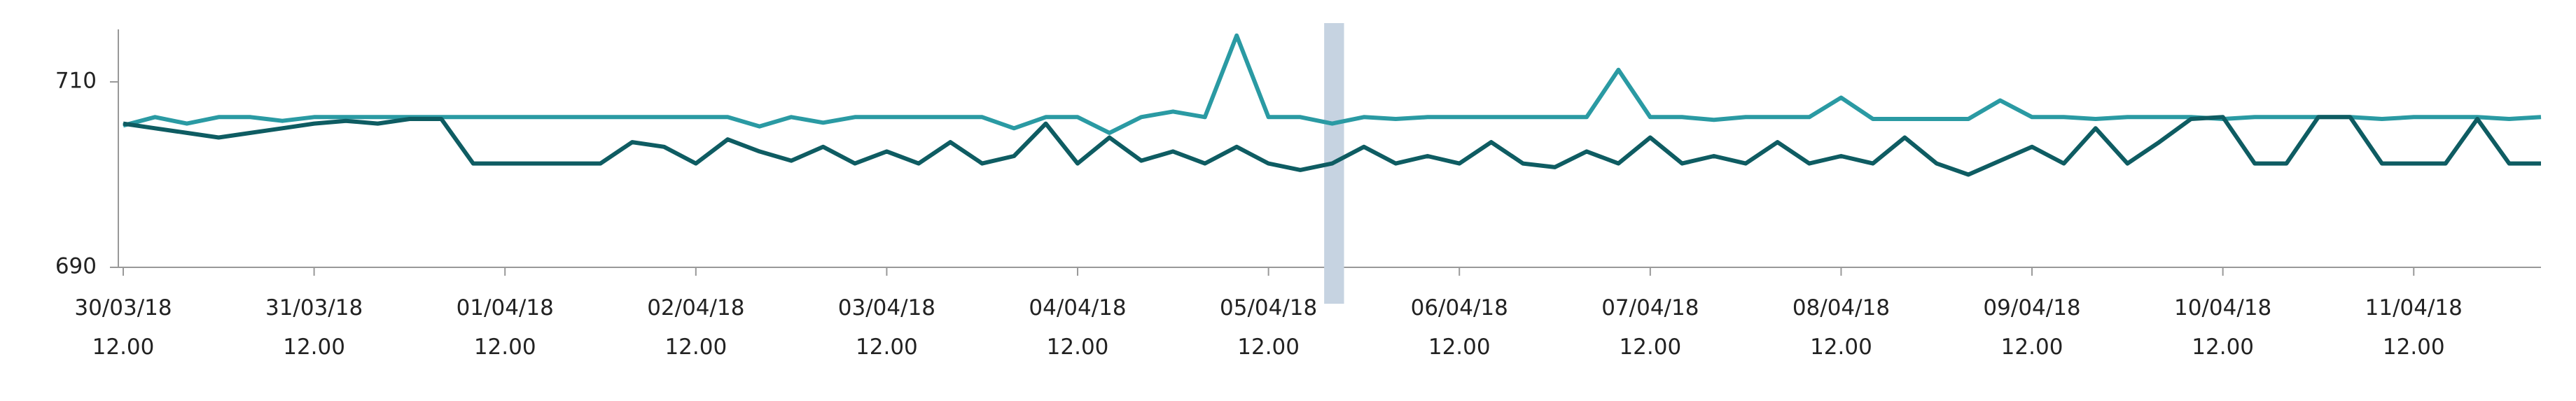  What do you see at coordinates (696, 327) in the screenshot?
I see `x-tick-label: 02/04/18 12.00` at bounding box center [696, 327].